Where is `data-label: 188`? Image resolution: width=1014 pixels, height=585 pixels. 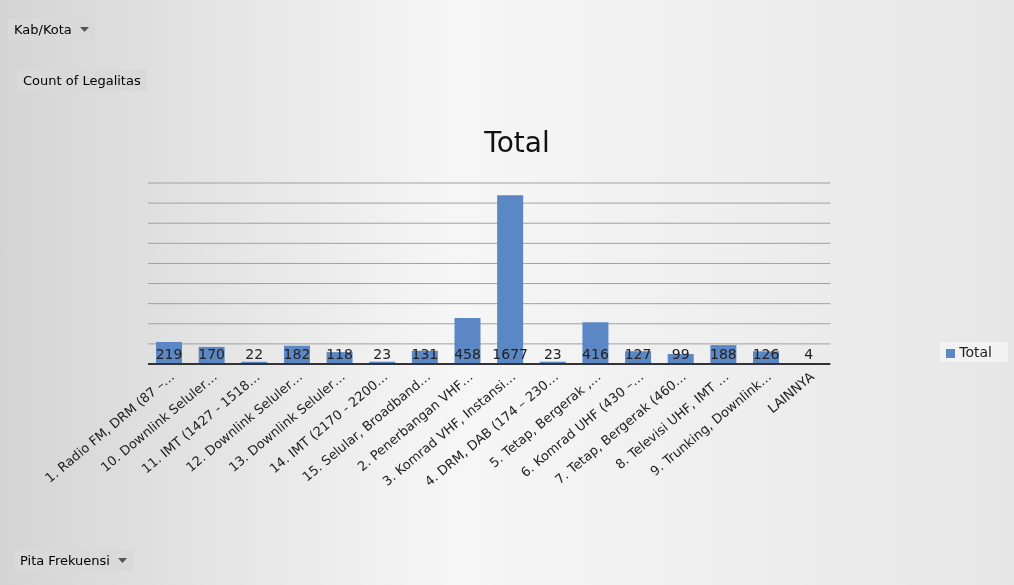
data-label: 188 is located at coordinates (723, 354).